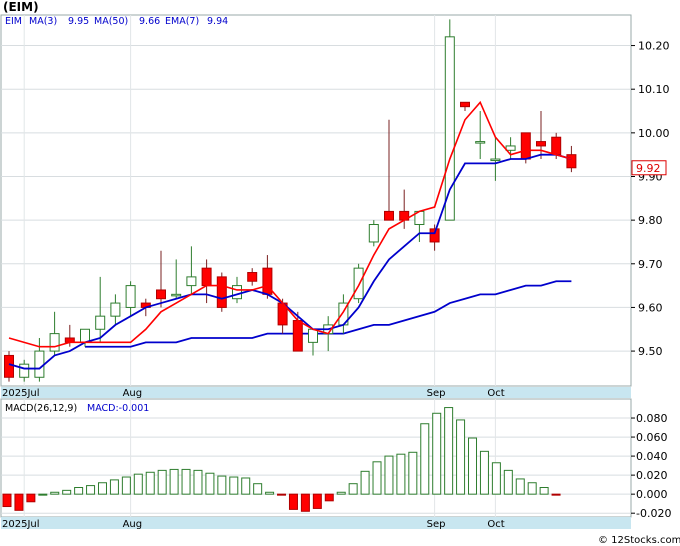  Describe the element at coordinates (650, 220) in the screenshot. I see `price-y-tick-label: 9.80` at that location.